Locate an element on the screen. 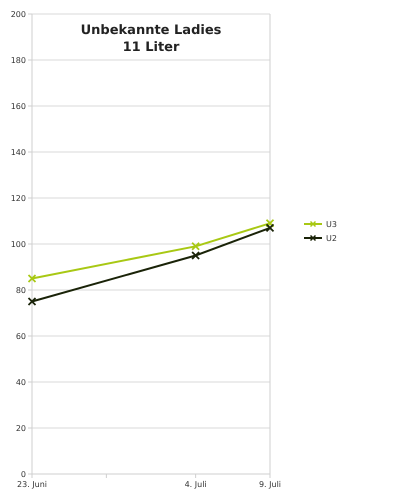  y-tick-label: 160 is located at coordinates (18, 106).